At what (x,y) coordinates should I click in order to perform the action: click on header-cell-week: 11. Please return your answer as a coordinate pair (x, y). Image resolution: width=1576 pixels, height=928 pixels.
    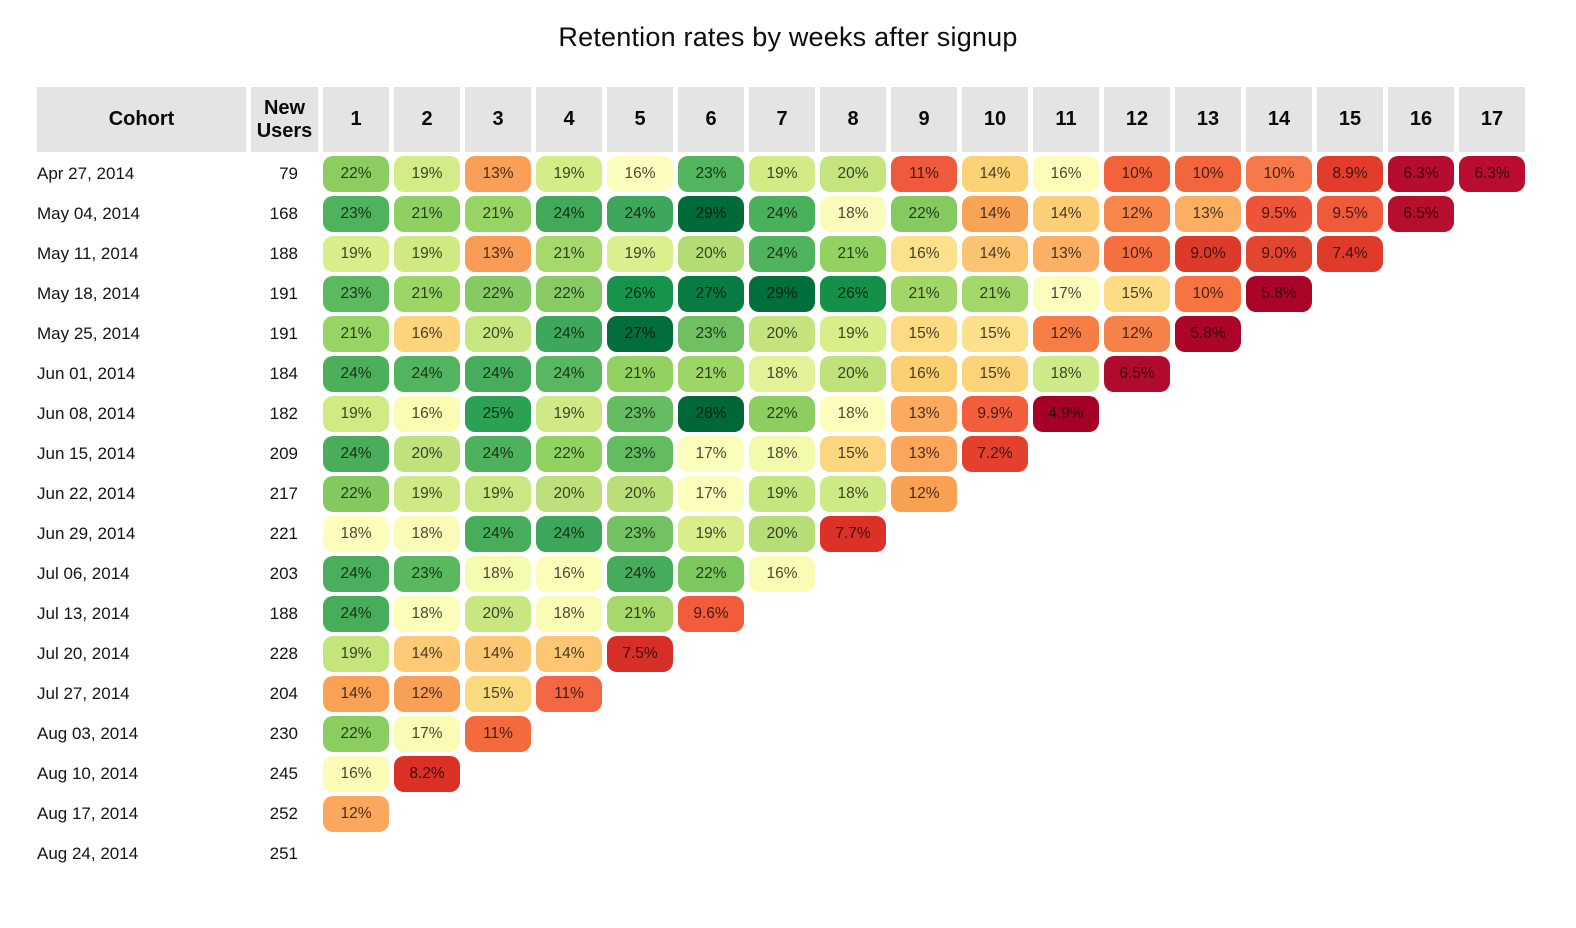
    Looking at the image, I should click on (1066, 119).